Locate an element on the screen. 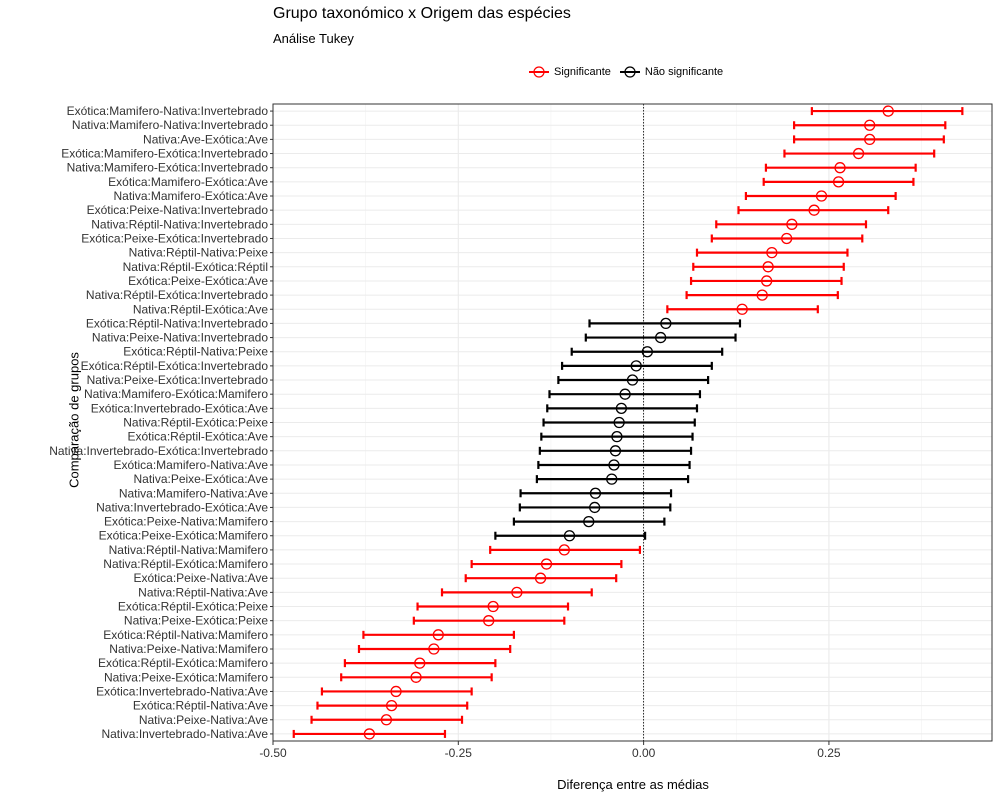 The width and height of the screenshot is (1000, 800). y-tick-label: Nativa:Peixe-Exótica:Invertebrado is located at coordinates (178, 380).